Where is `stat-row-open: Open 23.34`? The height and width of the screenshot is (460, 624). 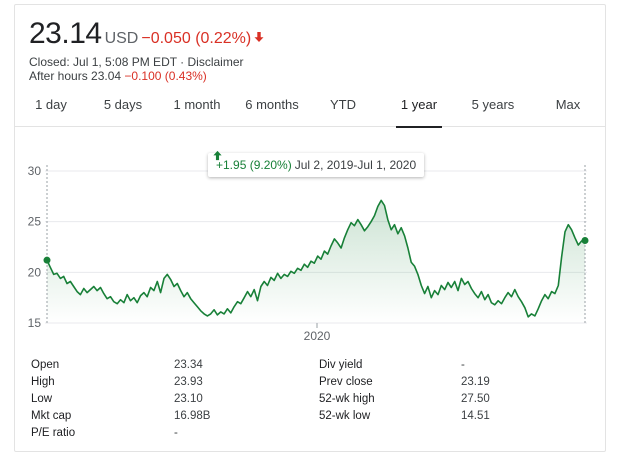 stat-row-open: Open 23.34 is located at coordinates (131, 365).